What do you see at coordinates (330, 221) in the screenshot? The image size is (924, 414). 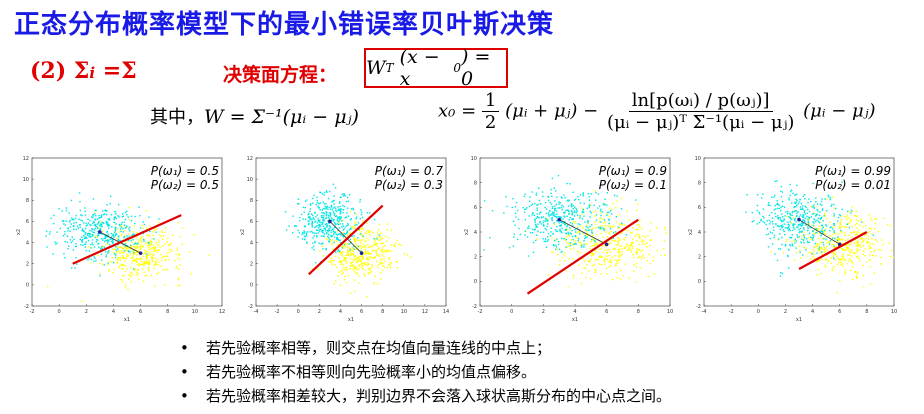 I see `mean-point` at bounding box center [330, 221].